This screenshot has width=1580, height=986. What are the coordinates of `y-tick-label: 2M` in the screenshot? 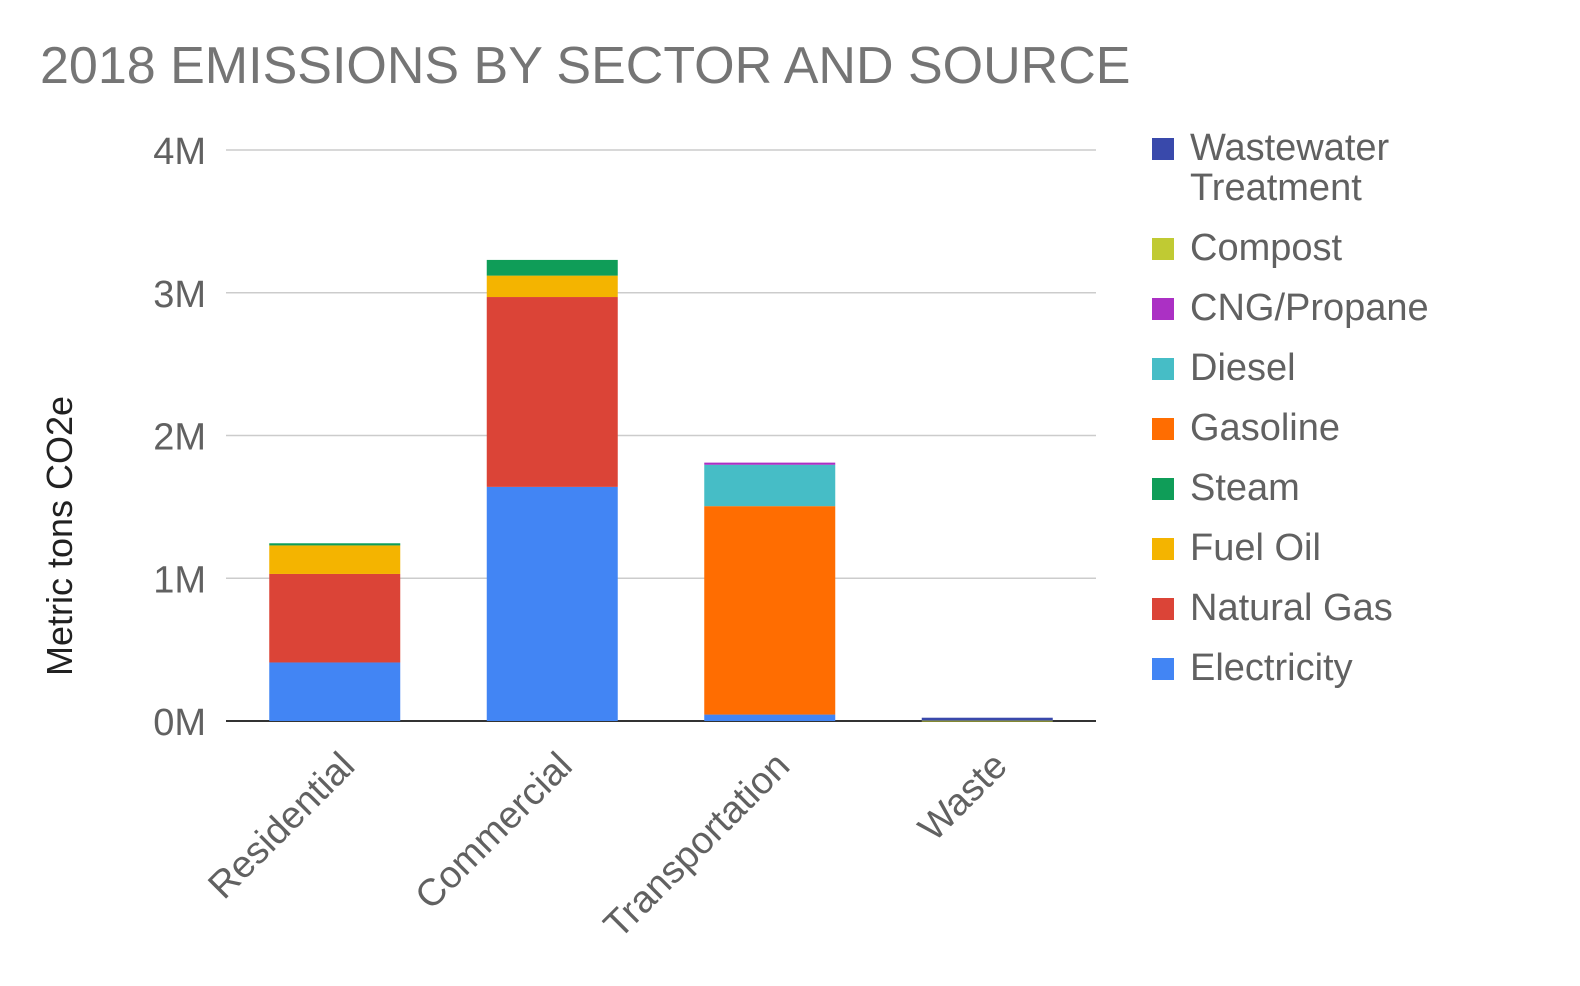 It's located at (179, 438).